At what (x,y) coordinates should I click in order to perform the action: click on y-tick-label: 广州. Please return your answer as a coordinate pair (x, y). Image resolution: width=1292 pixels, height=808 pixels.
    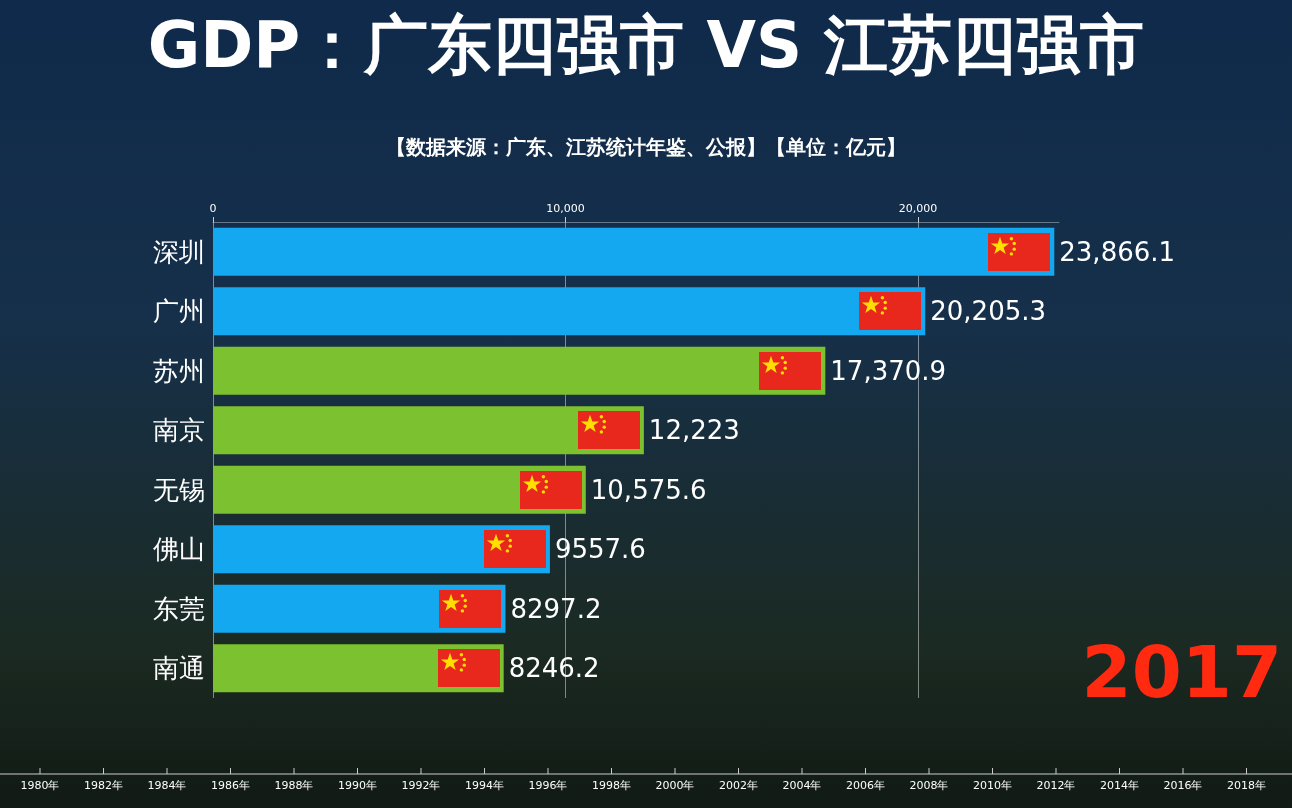
    Looking at the image, I should click on (179, 311).